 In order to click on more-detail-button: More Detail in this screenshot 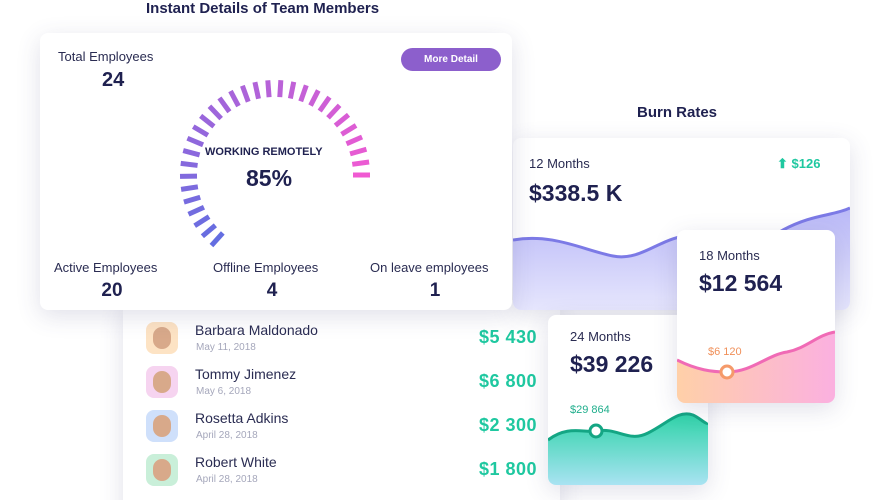, I will do `click(451, 59)`.